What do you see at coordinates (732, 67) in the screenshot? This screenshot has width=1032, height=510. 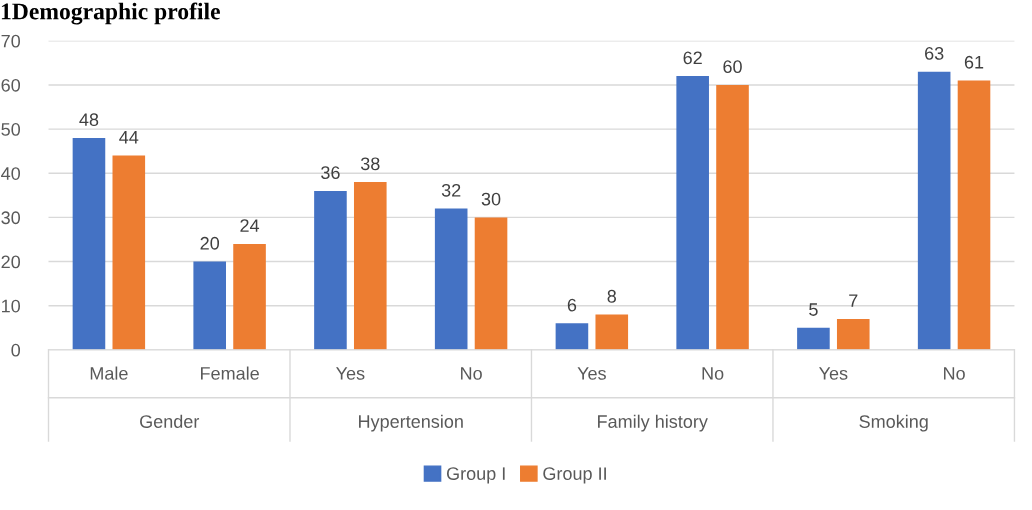 I see `data-label: 60` at bounding box center [732, 67].